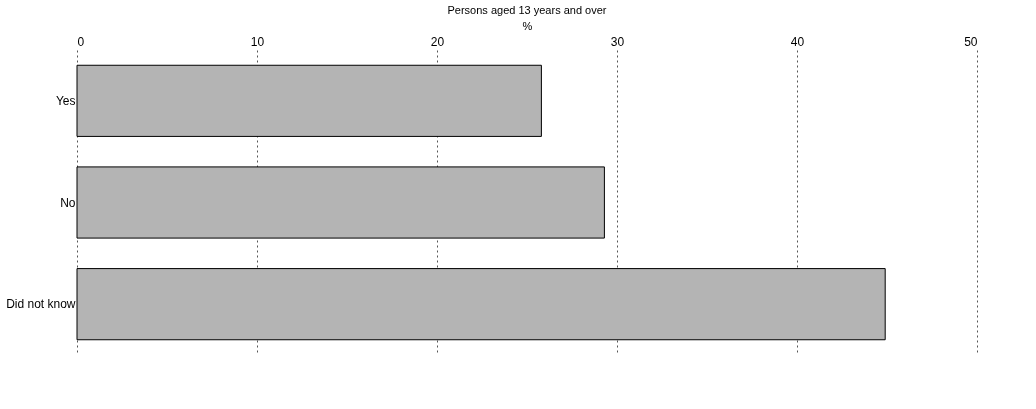  Describe the element at coordinates (81, 41) in the screenshot. I see `x-tick-label: 0` at that location.